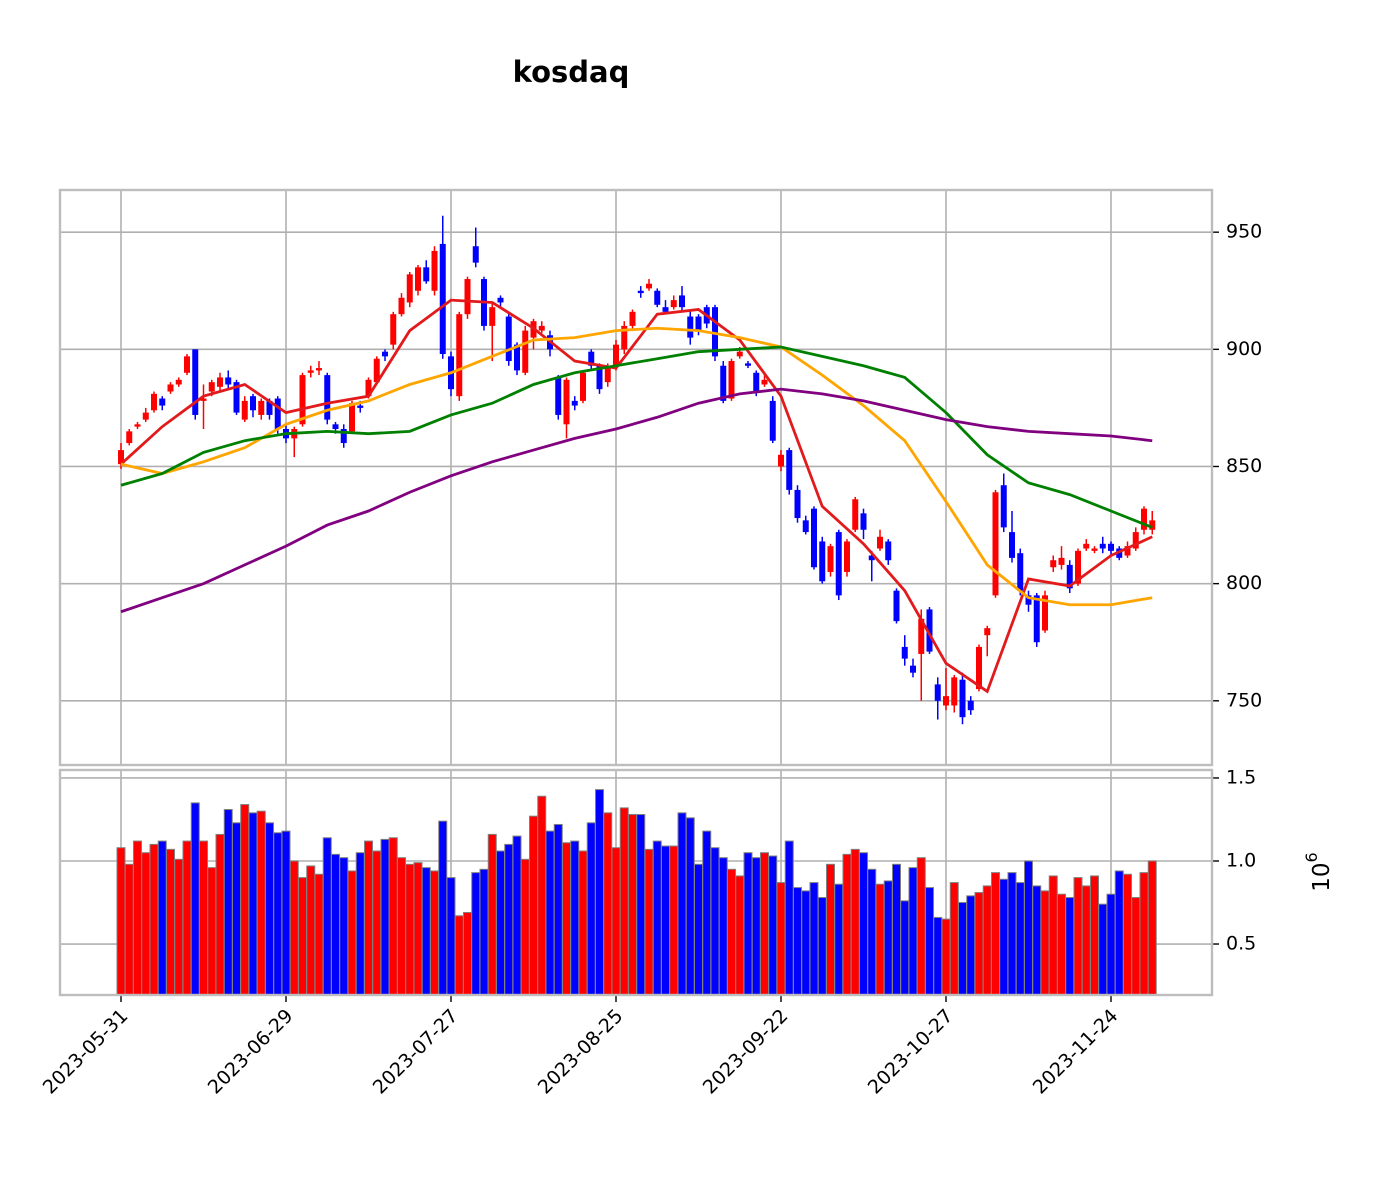 Image resolution: width=1397 pixels, height=1180 pixels. Describe the element at coordinates (1244, 583) in the screenshot. I see `y-tick-label: 800` at that location.